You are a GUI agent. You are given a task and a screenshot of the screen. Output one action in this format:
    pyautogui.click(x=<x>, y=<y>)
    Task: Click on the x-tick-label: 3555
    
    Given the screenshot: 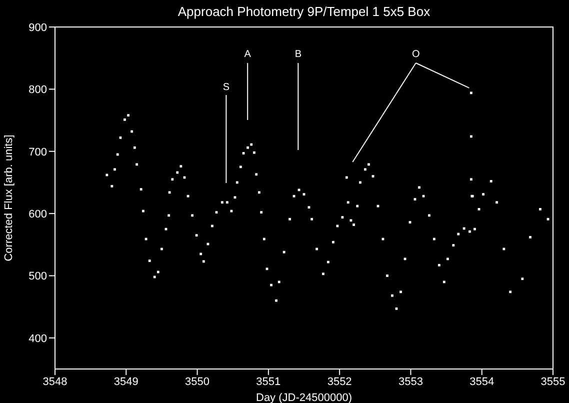 What is the action you would take?
    pyautogui.click(x=553, y=382)
    